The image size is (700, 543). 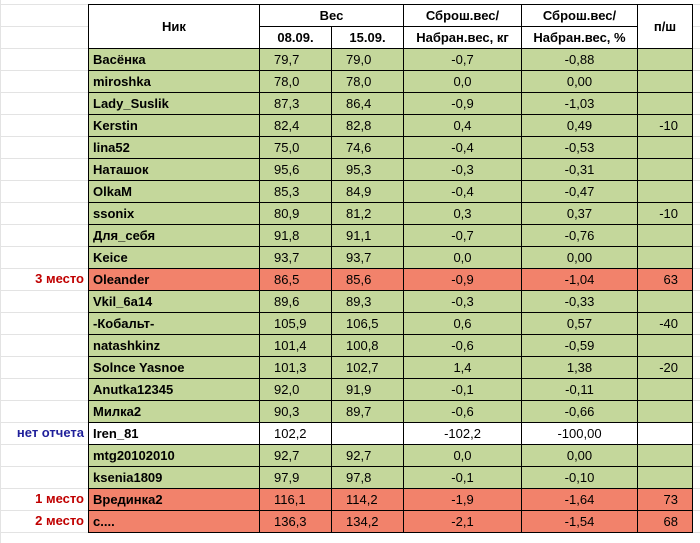 I want to click on weight-1509-cell: 95,3, so click(x=367, y=169).